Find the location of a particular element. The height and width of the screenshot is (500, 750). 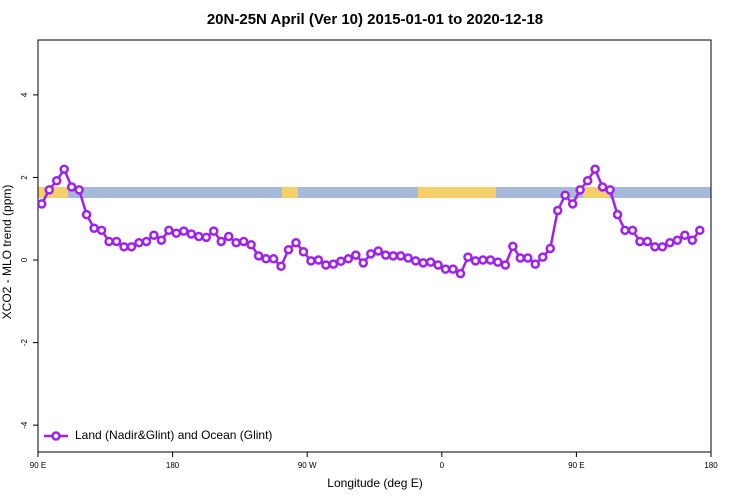

y-axis-label: XCO2 - MLO trend (ppm) is located at coordinates (7, 252).